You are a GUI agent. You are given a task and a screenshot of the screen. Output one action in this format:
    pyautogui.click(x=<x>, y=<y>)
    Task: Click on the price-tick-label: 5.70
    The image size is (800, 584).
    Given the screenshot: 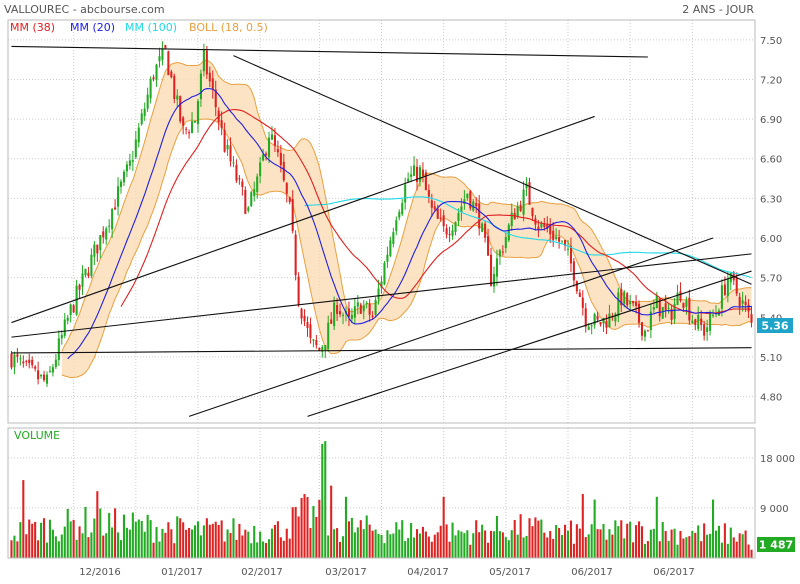 What is the action you would take?
    pyautogui.click(x=771, y=279)
    